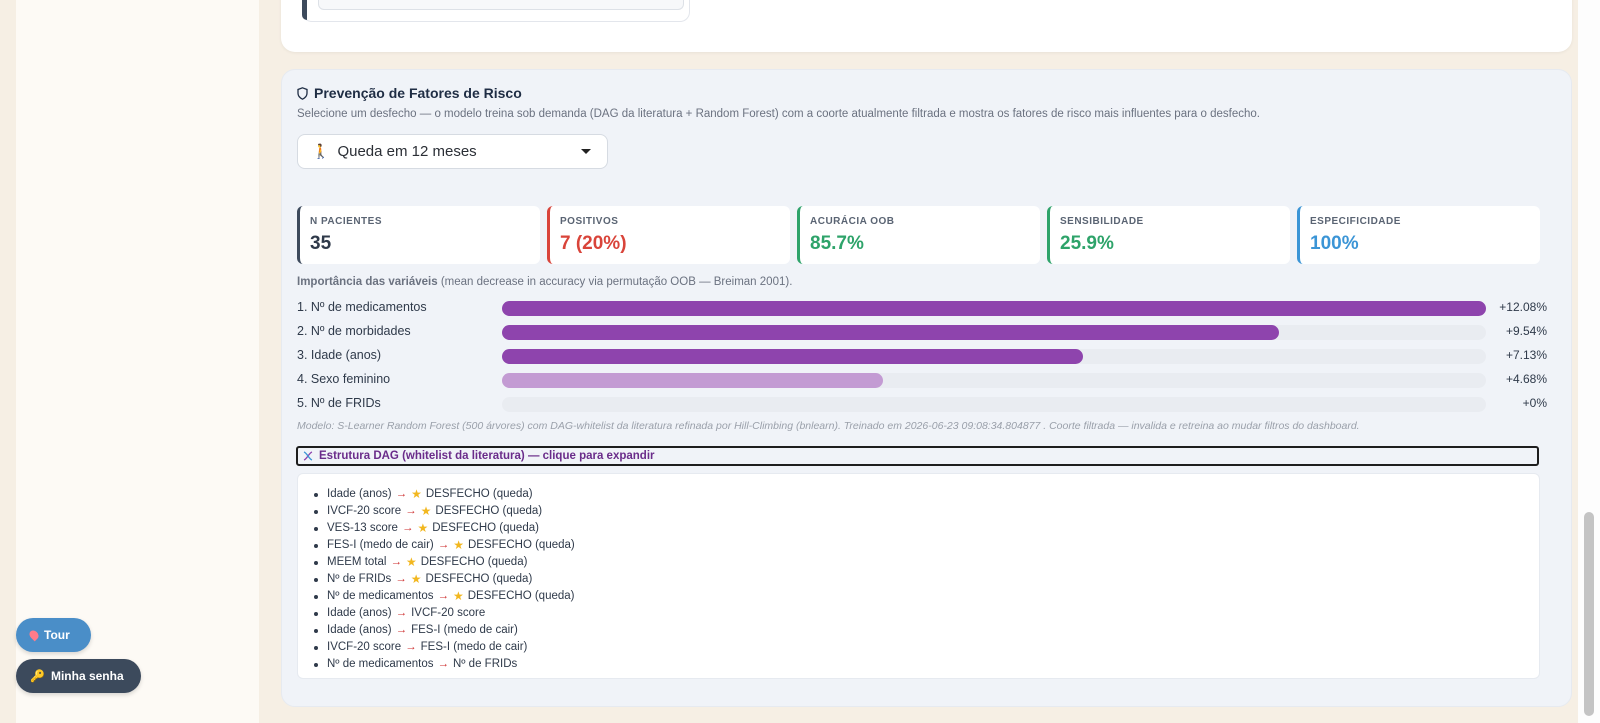  Describe the element at coordinates (586, 151) in the screenshot. I see `chevron-down-icon` at that location.